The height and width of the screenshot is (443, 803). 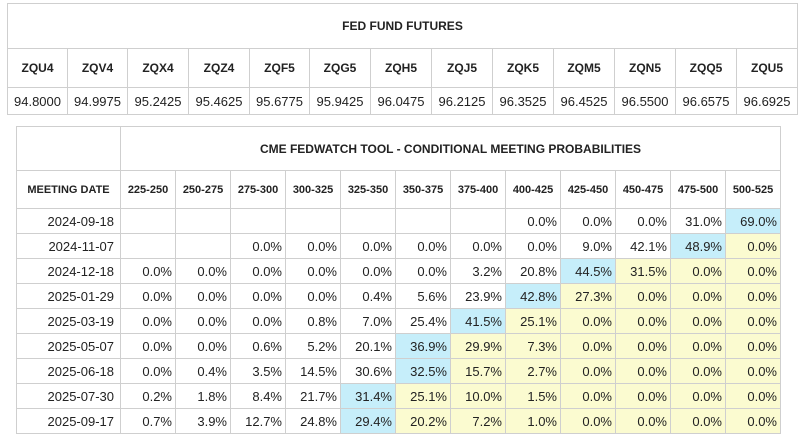 I want to click on rate-range-header: 425-450, so click(x=588, y=189).